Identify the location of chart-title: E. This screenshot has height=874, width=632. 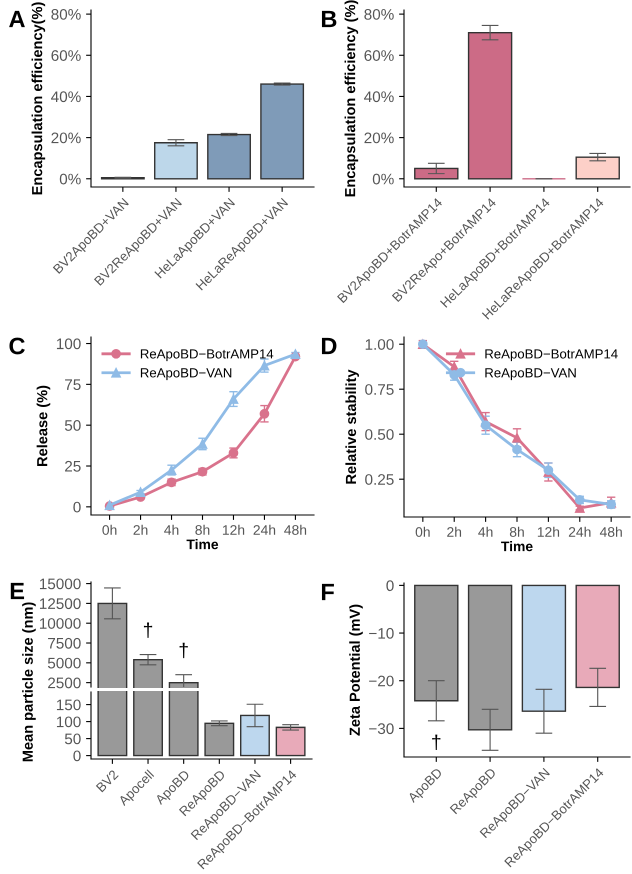
(17, 591).